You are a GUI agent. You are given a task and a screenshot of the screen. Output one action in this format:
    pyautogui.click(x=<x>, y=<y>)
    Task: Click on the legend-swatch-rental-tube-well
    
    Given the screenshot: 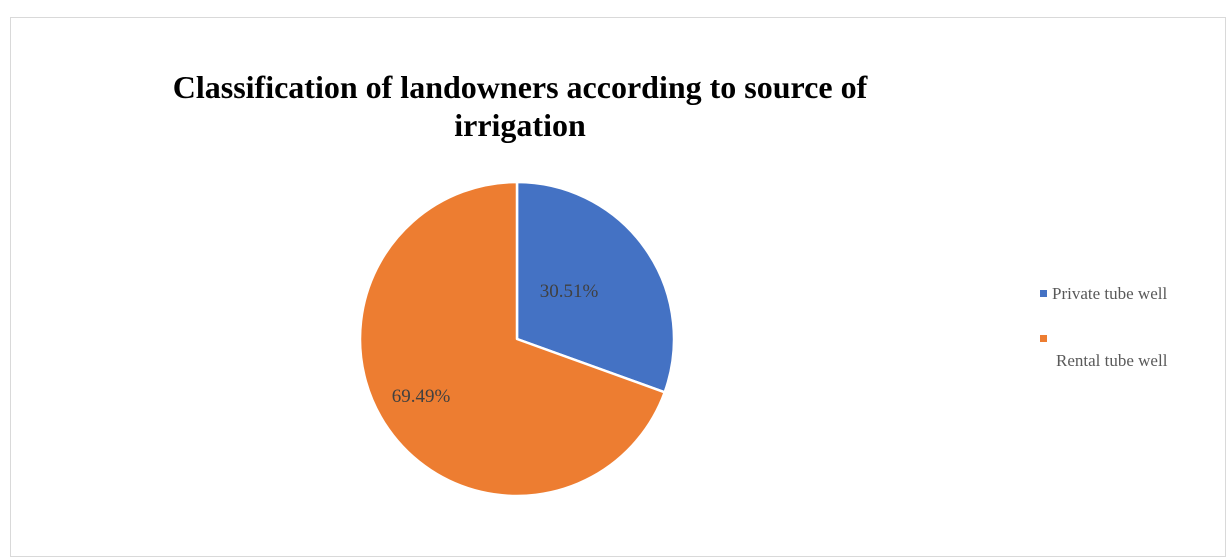 What is the action you would take?
    pyautogui.click(x=1043, y=338)
    